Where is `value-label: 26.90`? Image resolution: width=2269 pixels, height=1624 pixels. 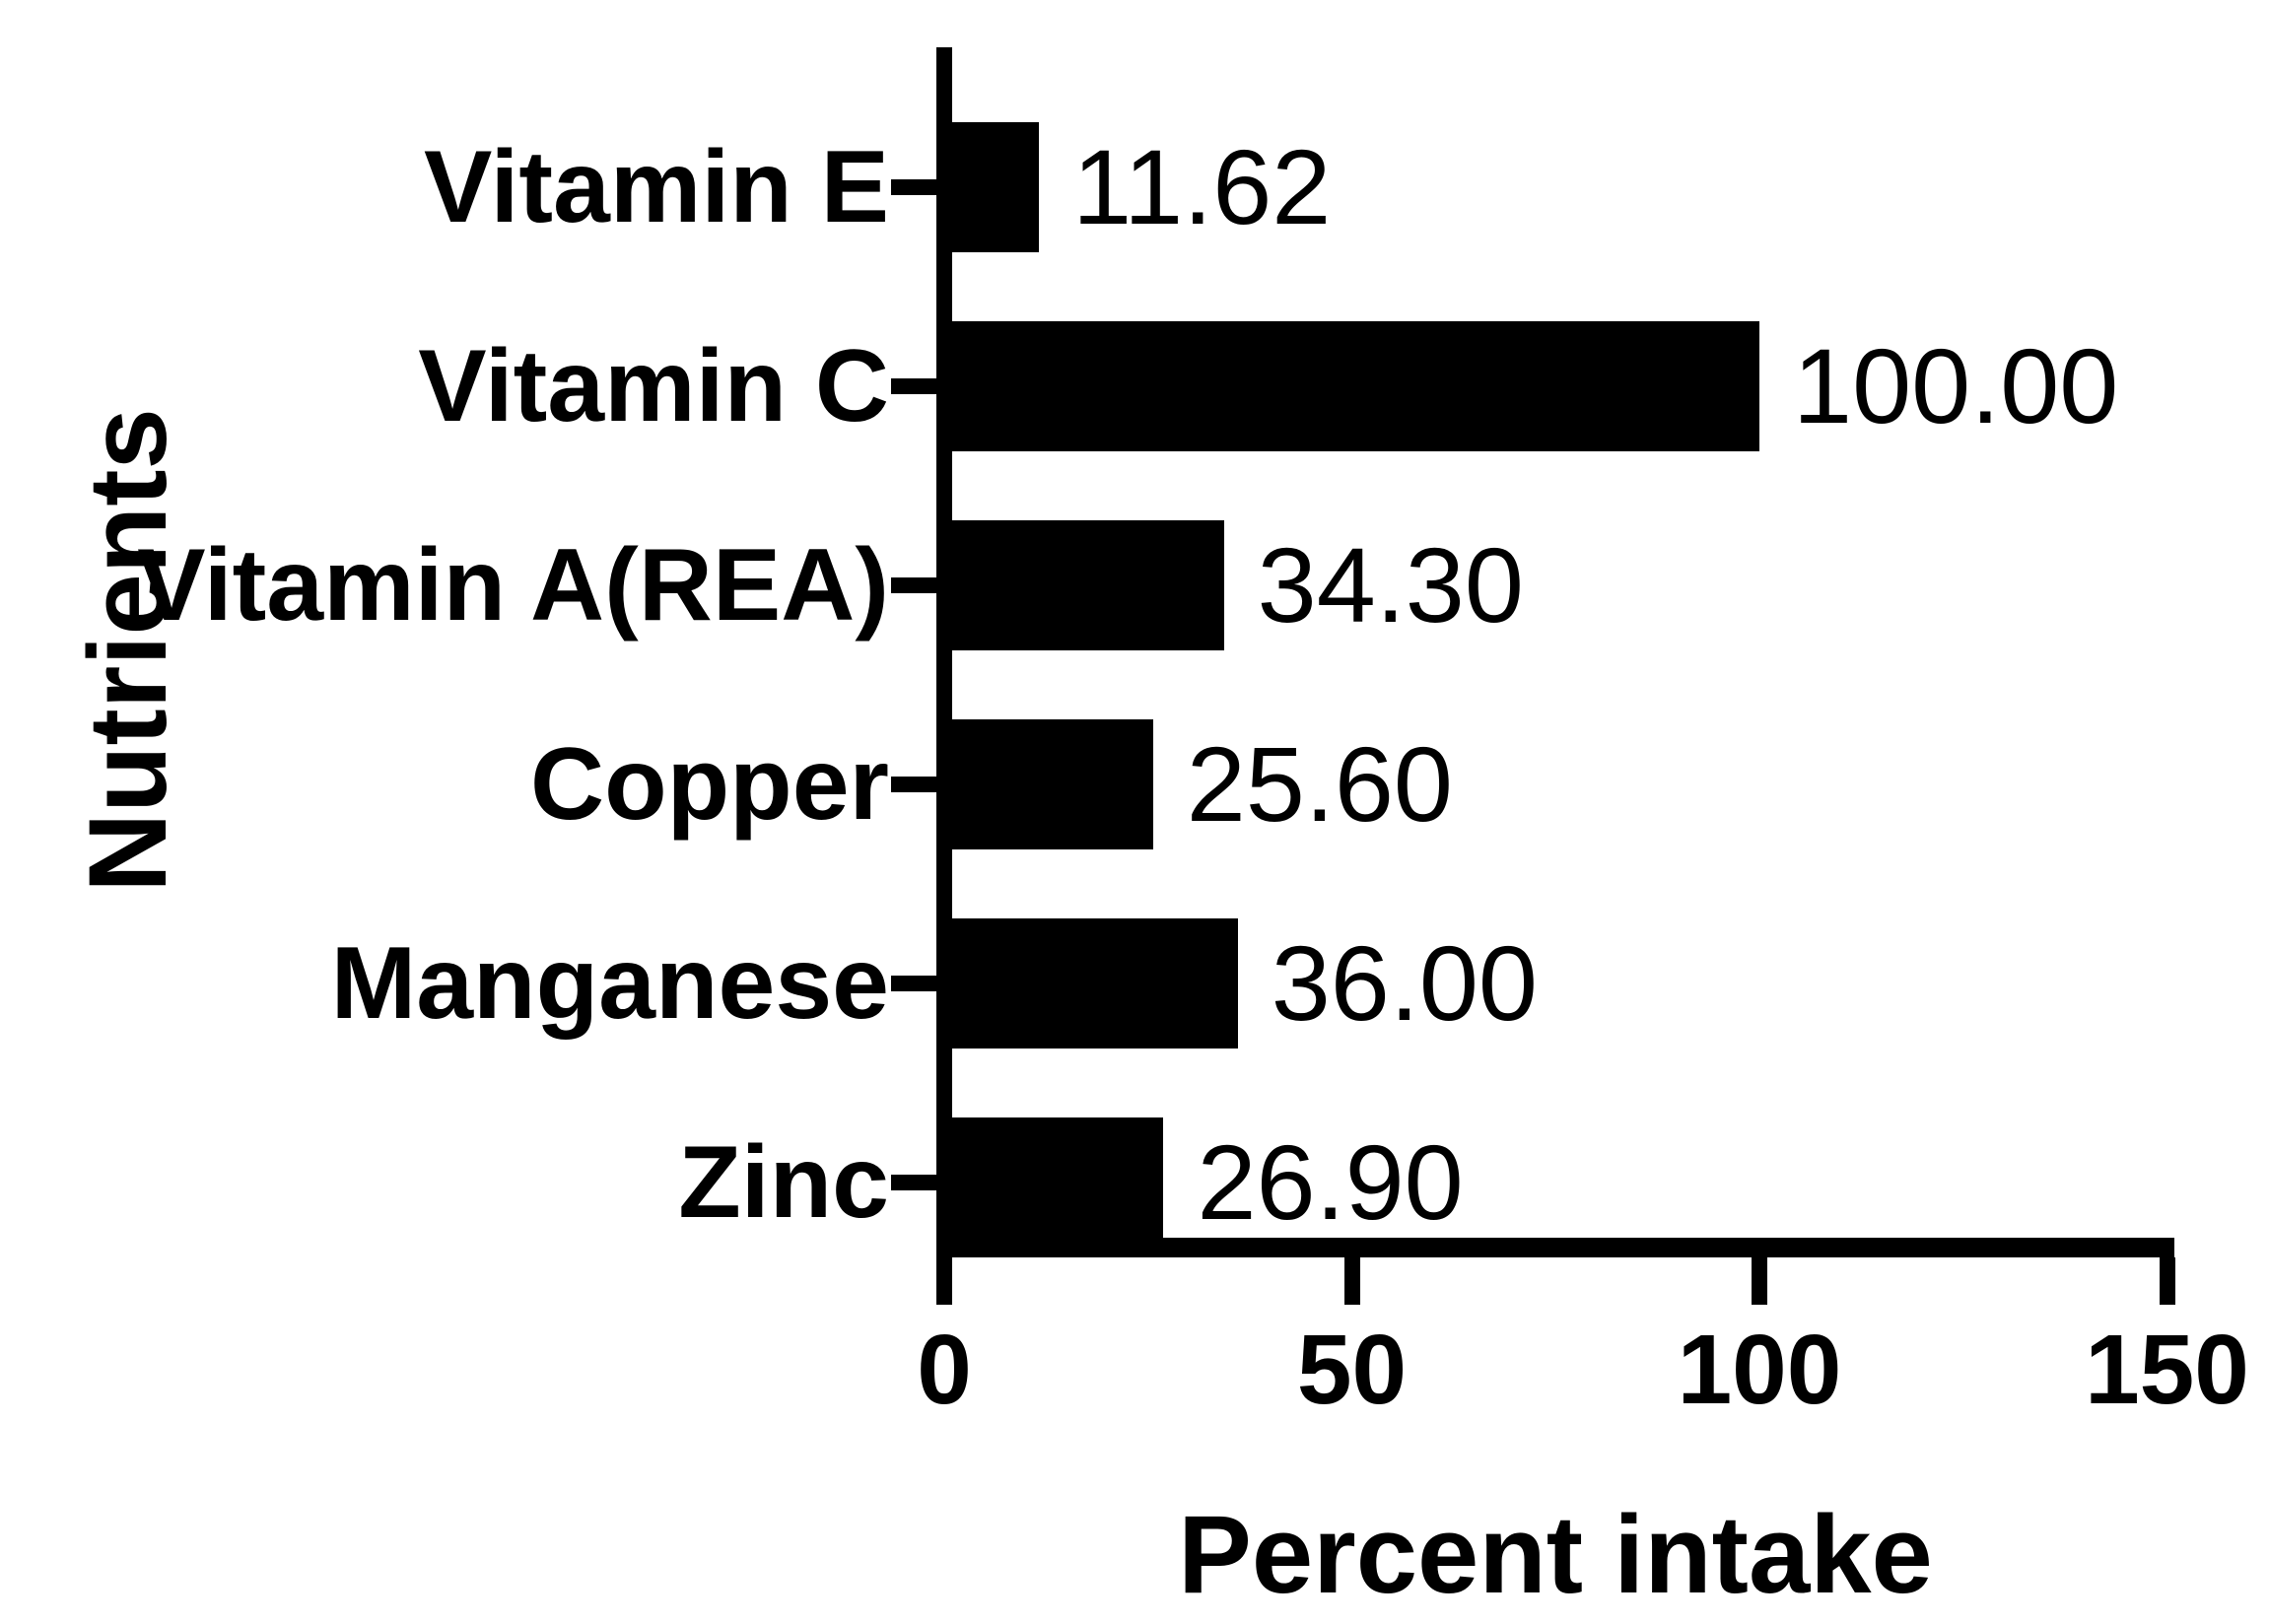 value-label: 26.90 is located at coordinates (1330, 1182).